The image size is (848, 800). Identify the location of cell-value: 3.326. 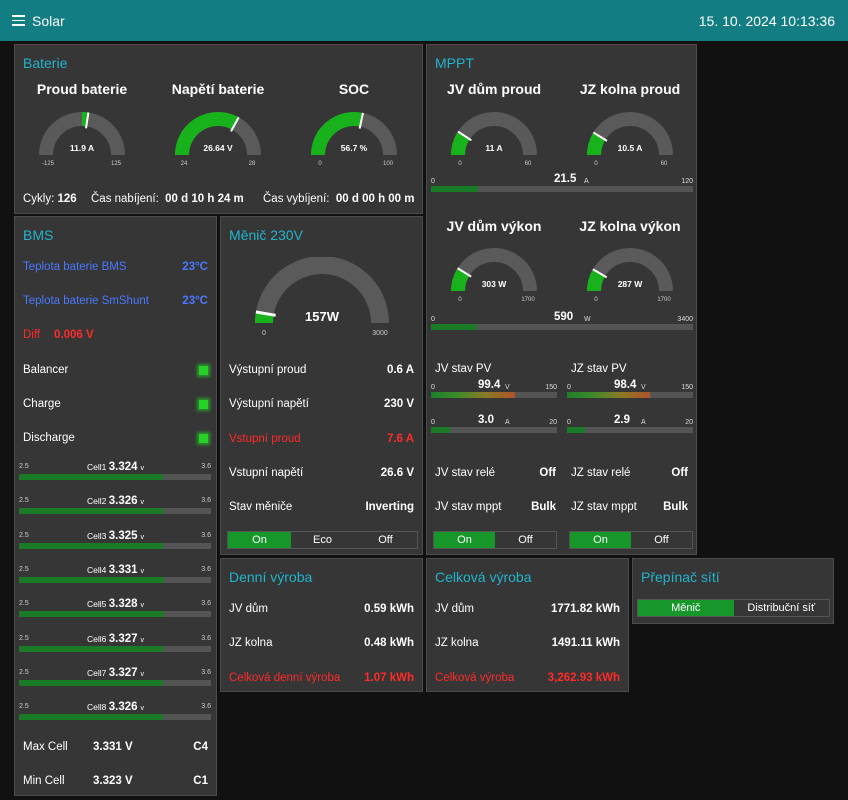
(123, 501).